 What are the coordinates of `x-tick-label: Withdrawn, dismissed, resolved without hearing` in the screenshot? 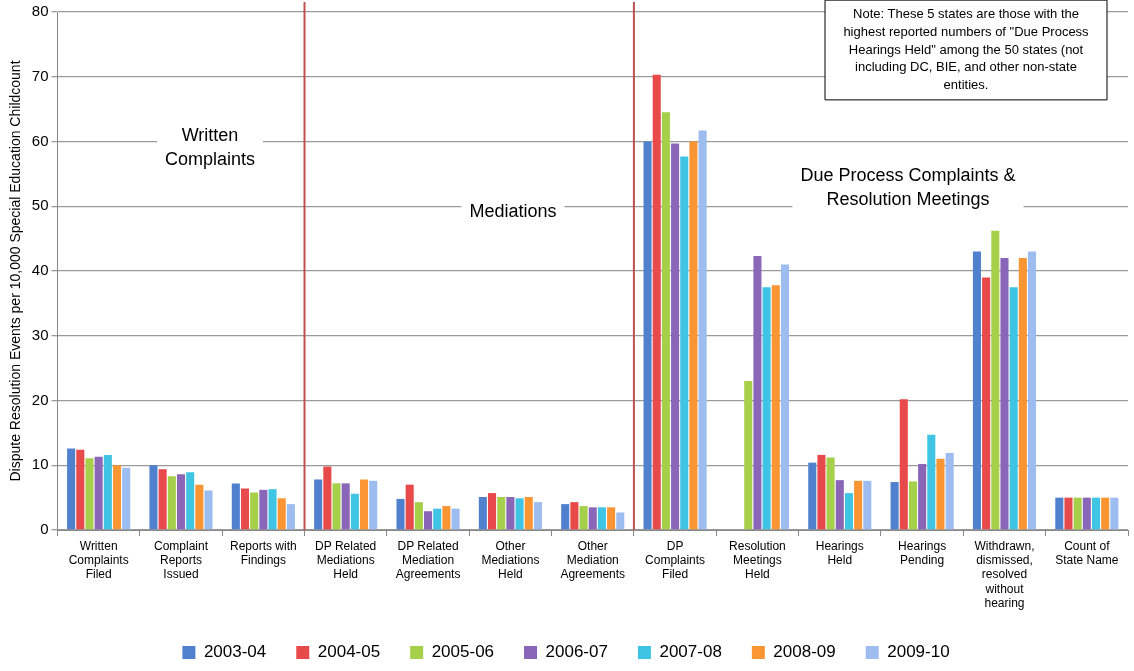 It's located at (1004, 574).